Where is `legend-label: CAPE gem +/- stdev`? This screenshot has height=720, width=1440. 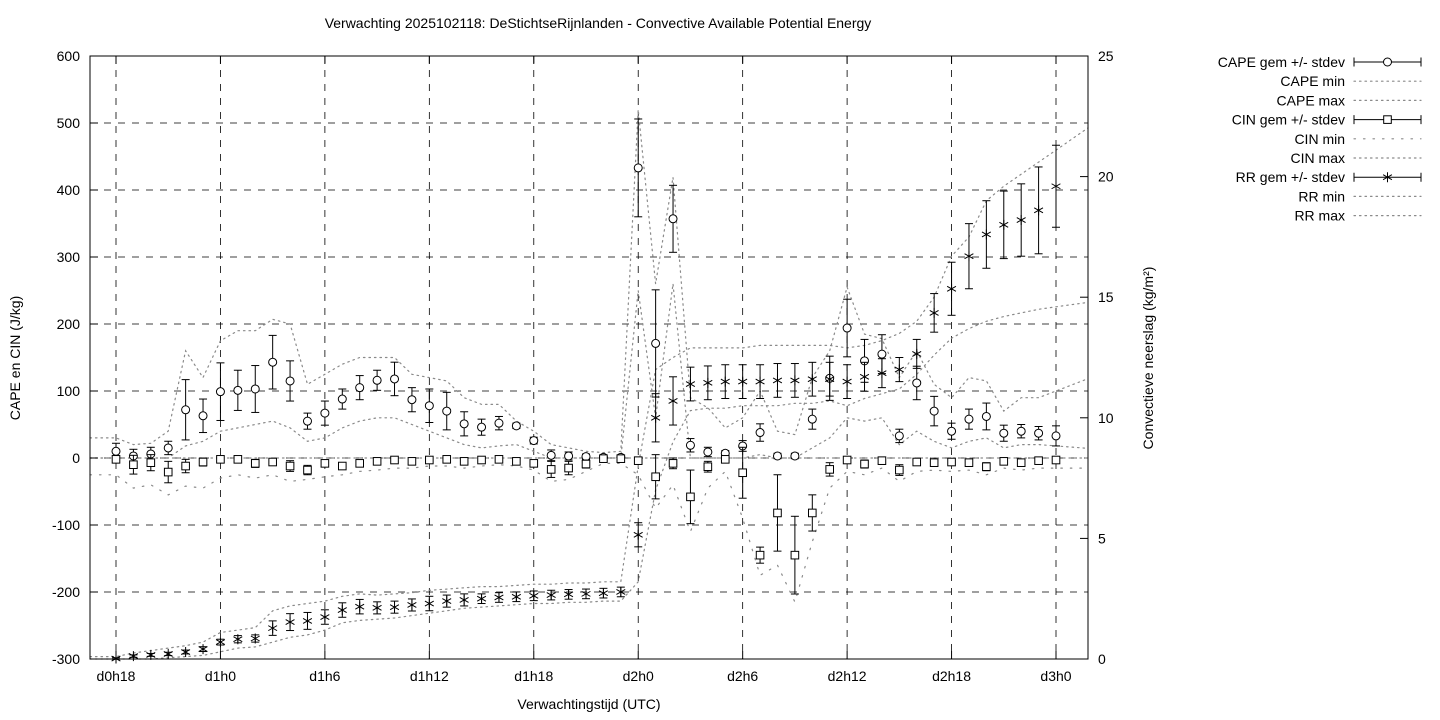 legend-label: CAPE gem +/- stdev is located at coordinates (1281, 62).